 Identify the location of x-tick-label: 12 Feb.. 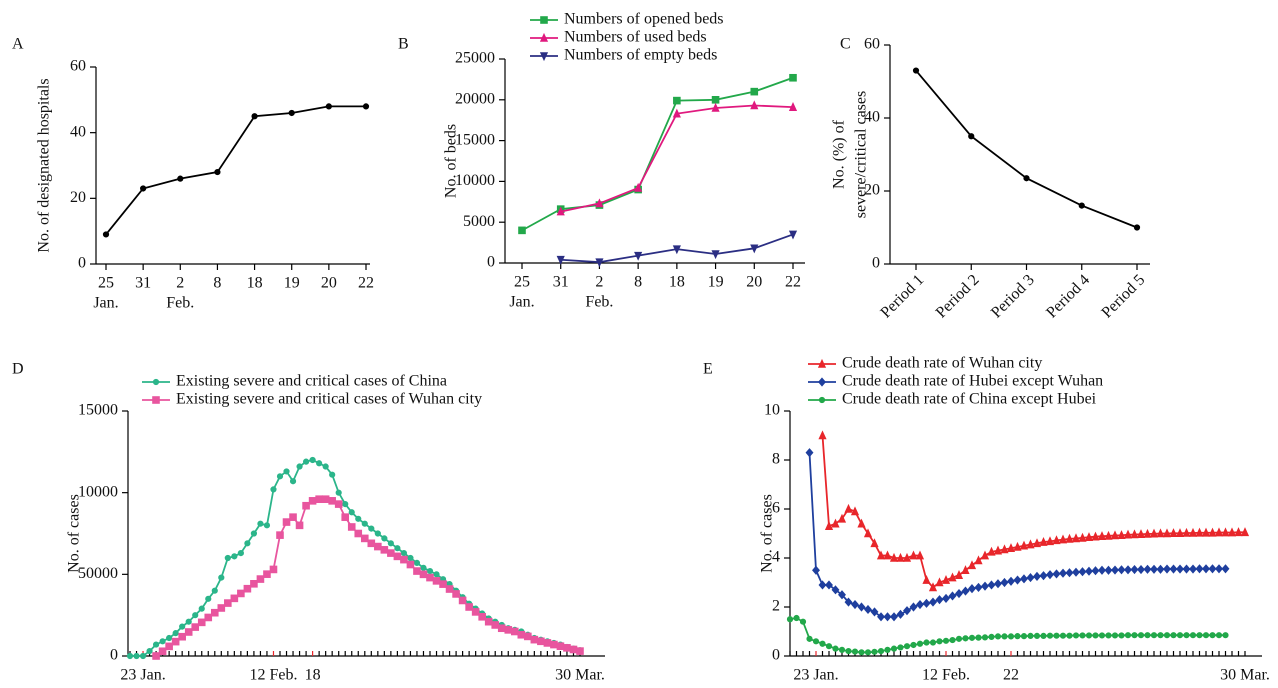
(946, 675).